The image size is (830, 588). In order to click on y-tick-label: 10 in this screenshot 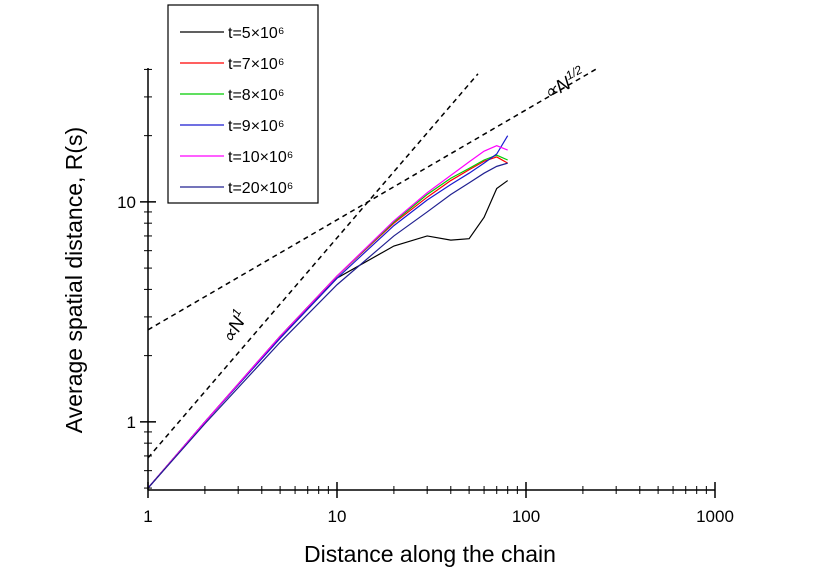, I will do `click(126, 202)`.